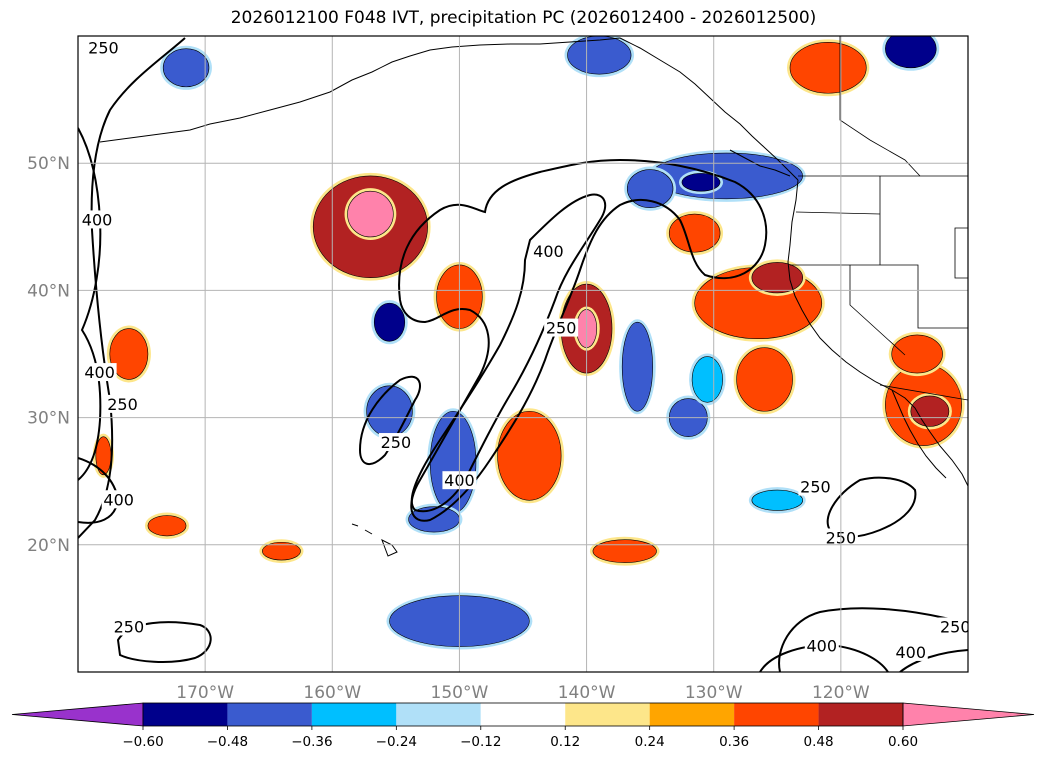 Image resolution: width=1047 pixels, height=765 pixels. What do you see at coordinates (374, 540) in the screenshot?
I see `coastline-hawaii` at bounding box center [374, 540].